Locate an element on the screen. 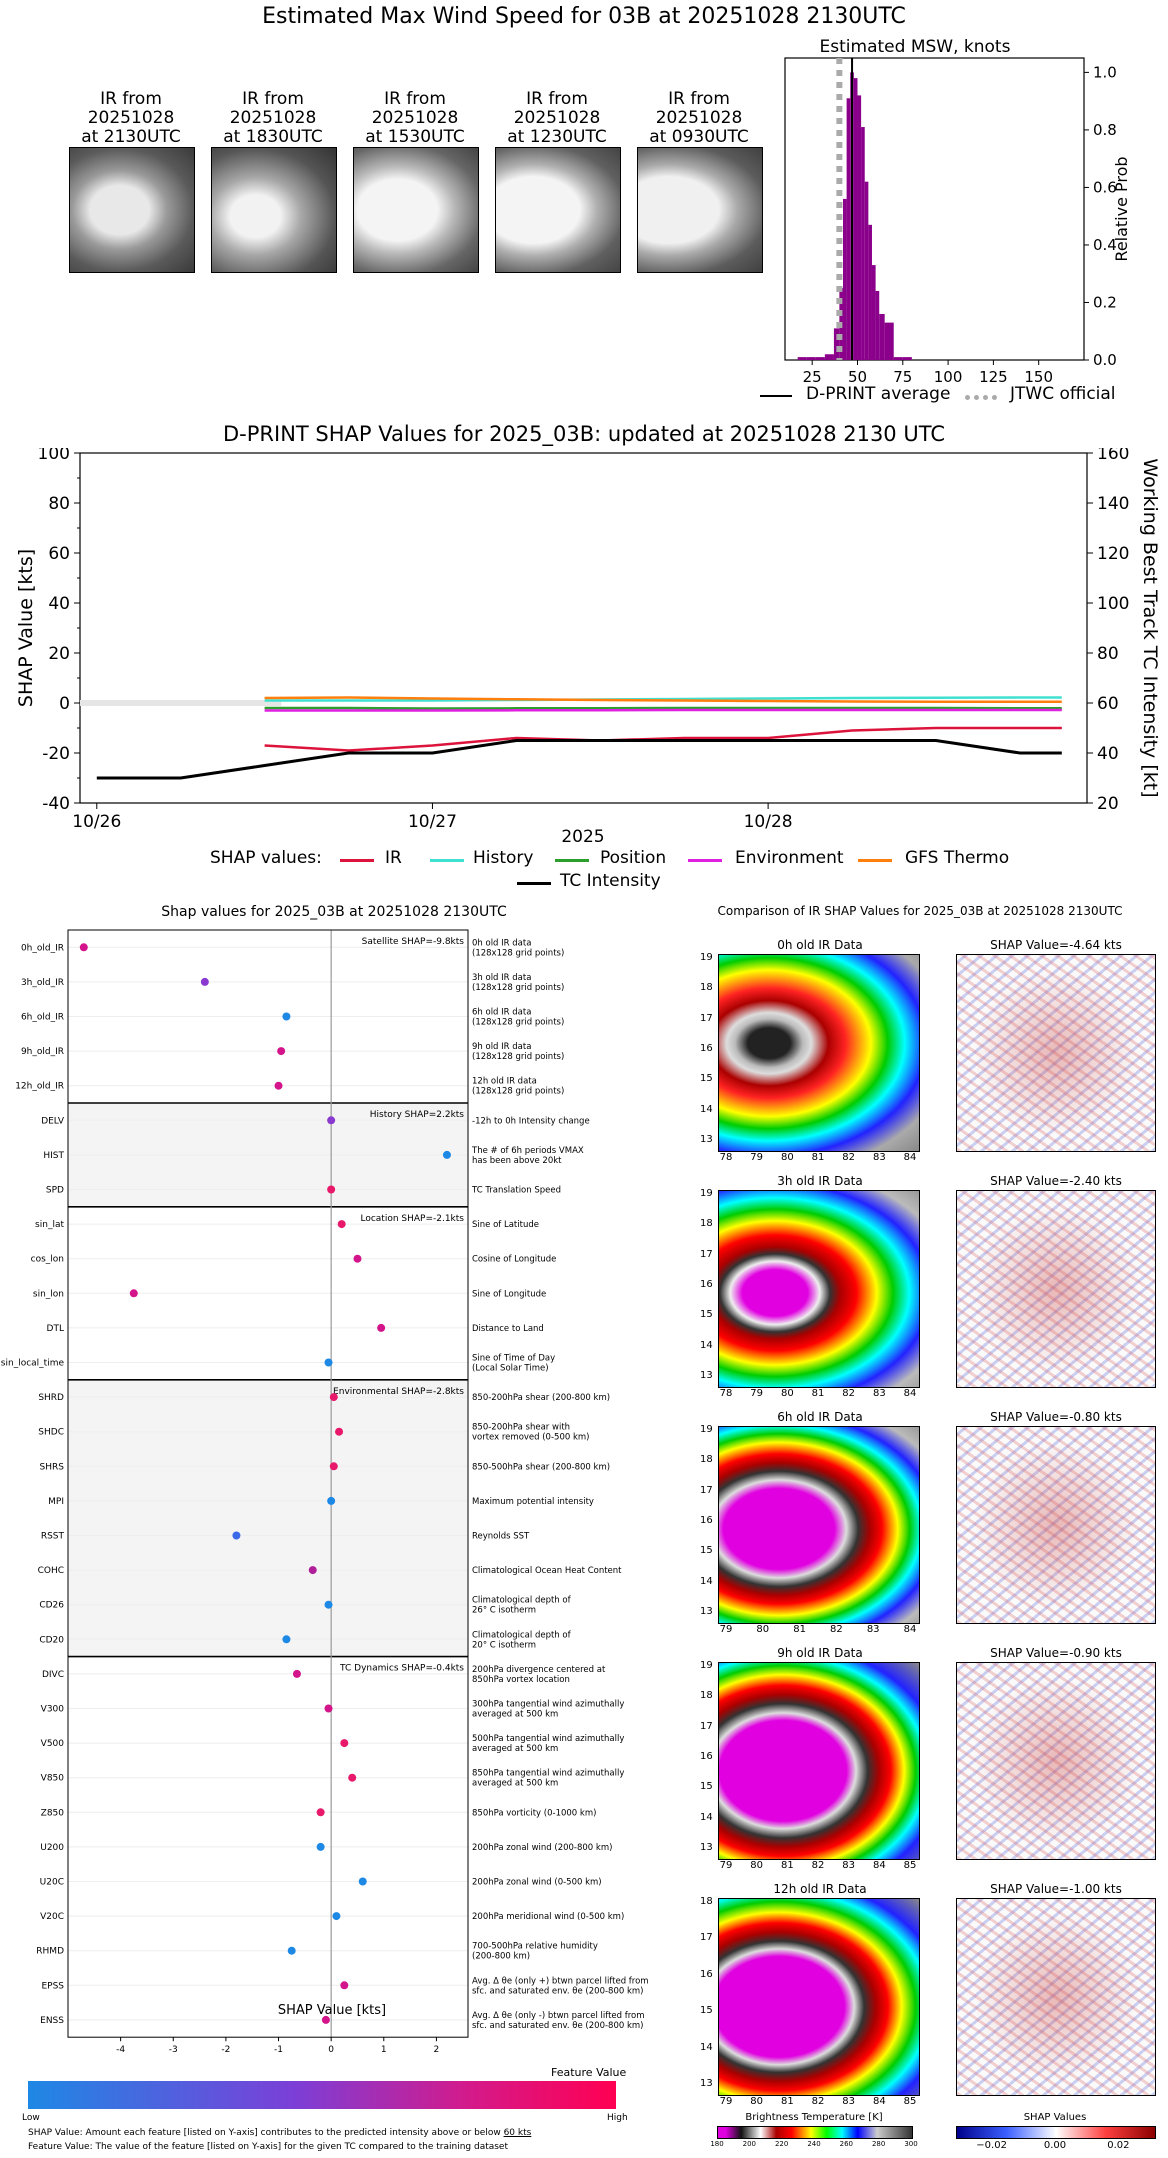 This screenshot has width=1168, height=2158. feature-name: V850 is located at coordinates (53, 1779).